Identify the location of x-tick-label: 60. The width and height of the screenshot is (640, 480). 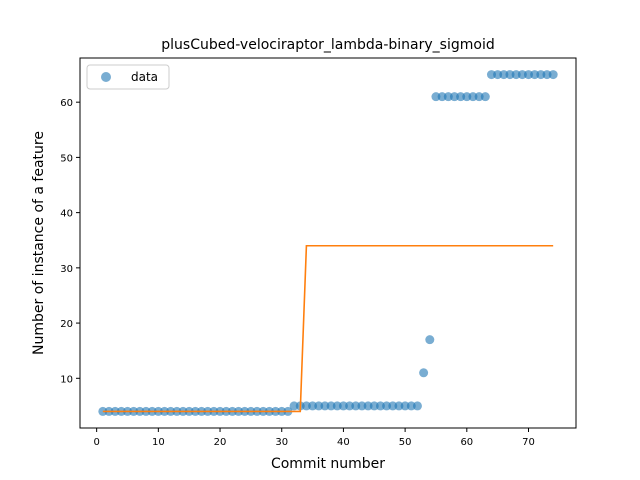
(466, 442).